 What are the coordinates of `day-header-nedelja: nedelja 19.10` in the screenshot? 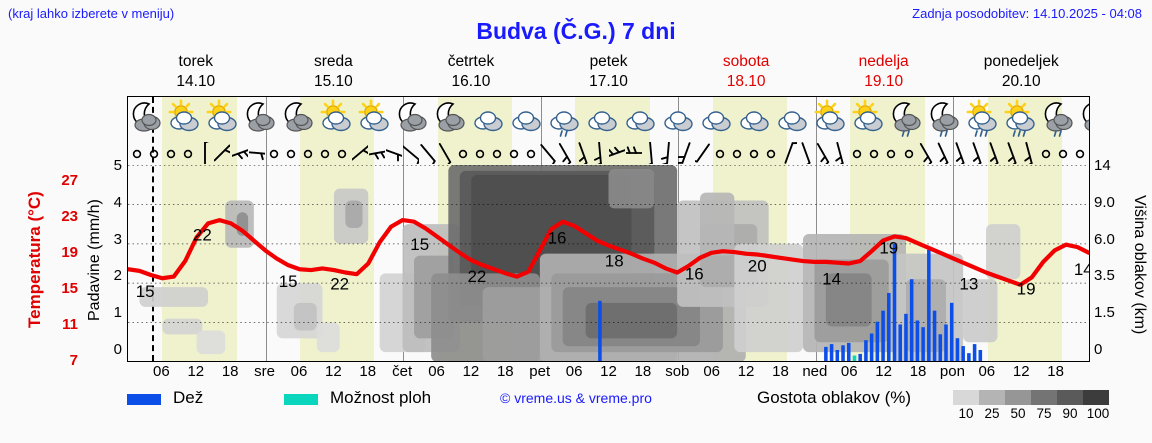 It's located at (884, 73).